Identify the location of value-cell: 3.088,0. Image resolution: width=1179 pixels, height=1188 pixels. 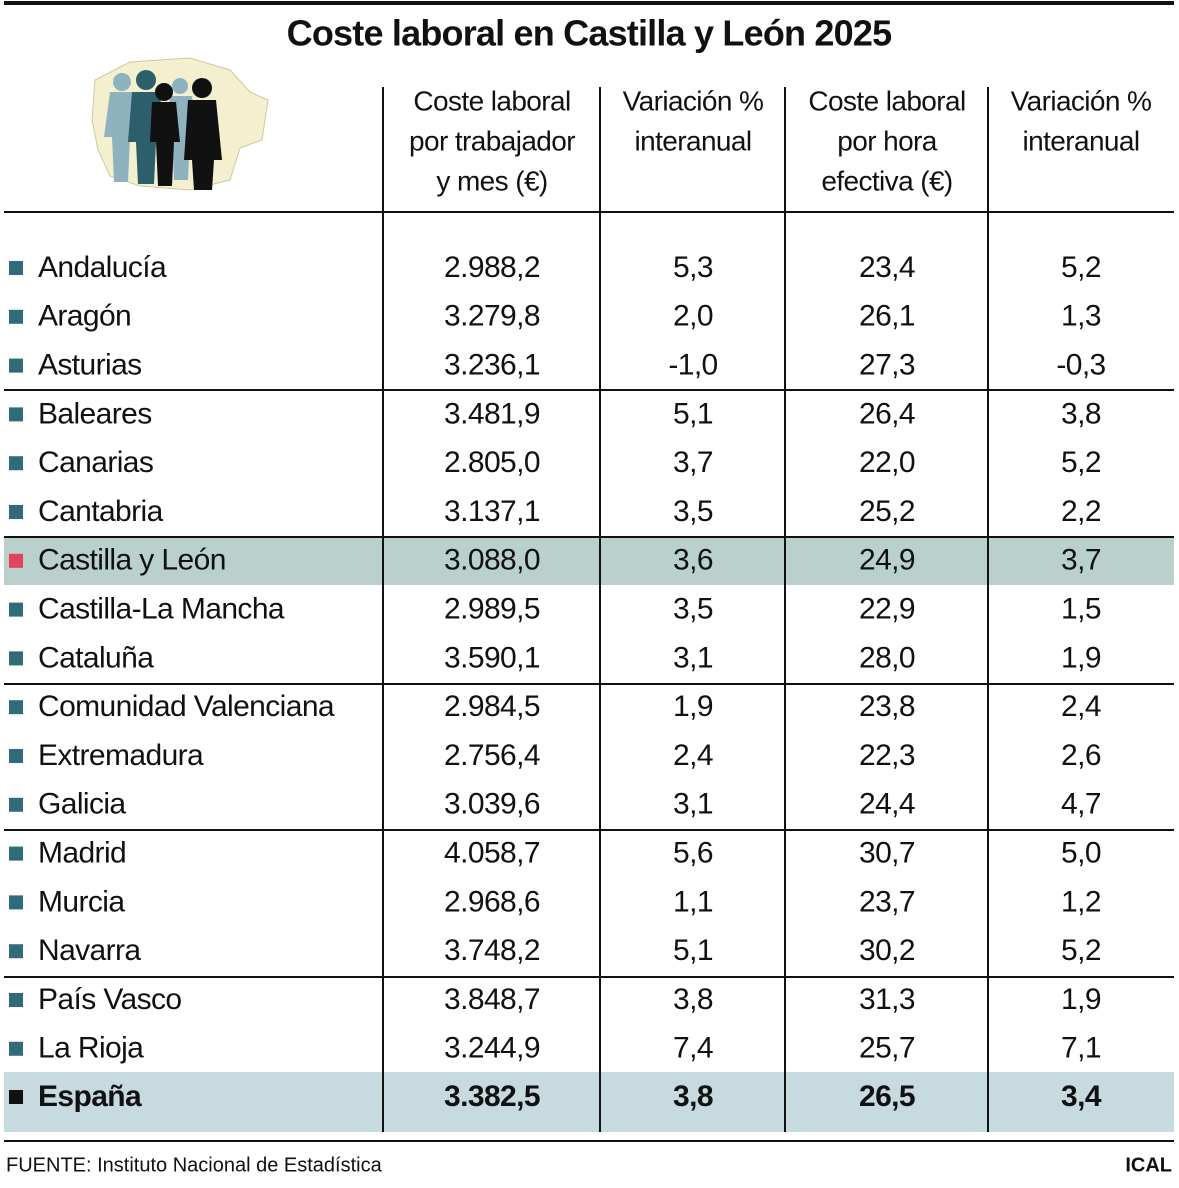
(492, 560).